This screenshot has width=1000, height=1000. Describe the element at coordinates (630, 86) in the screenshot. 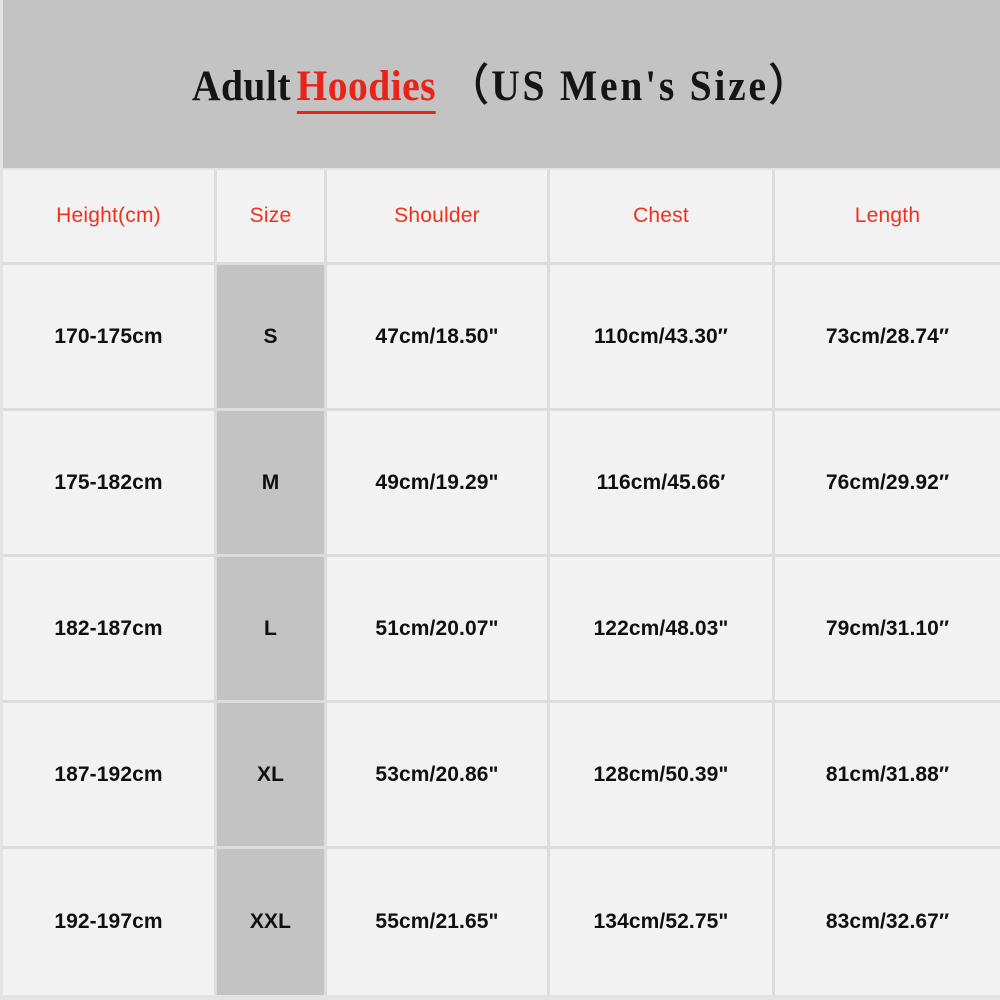

I see `title-suffix: （US Men's Size）` at that location.